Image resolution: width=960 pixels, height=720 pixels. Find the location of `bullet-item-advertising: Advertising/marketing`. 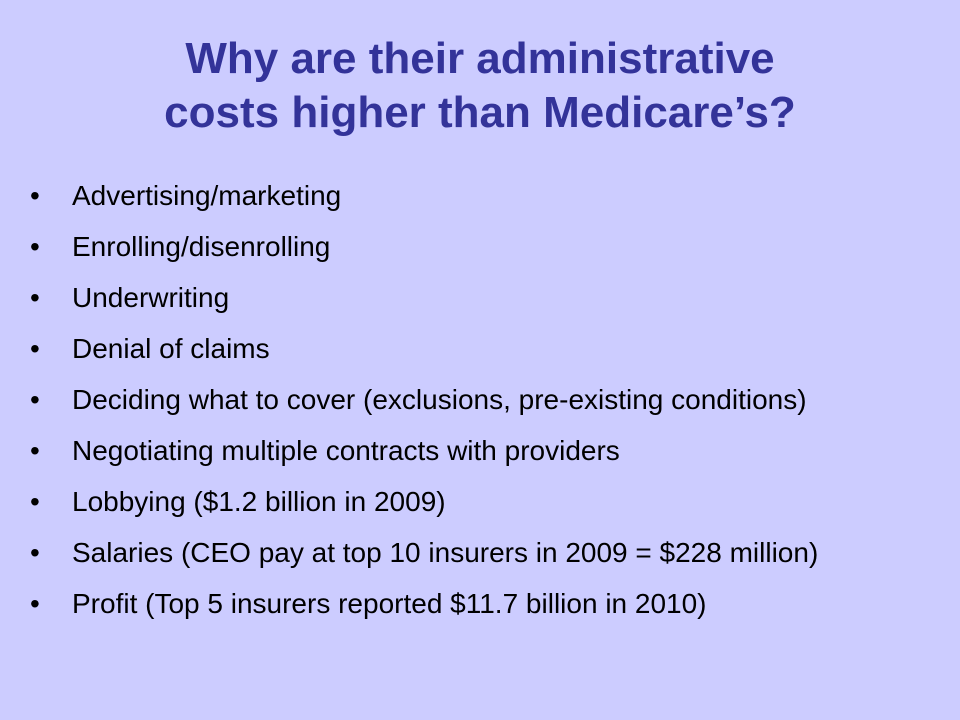

bullet-item-advertising: Advertising/marketing is located at coordinates (485, 196).